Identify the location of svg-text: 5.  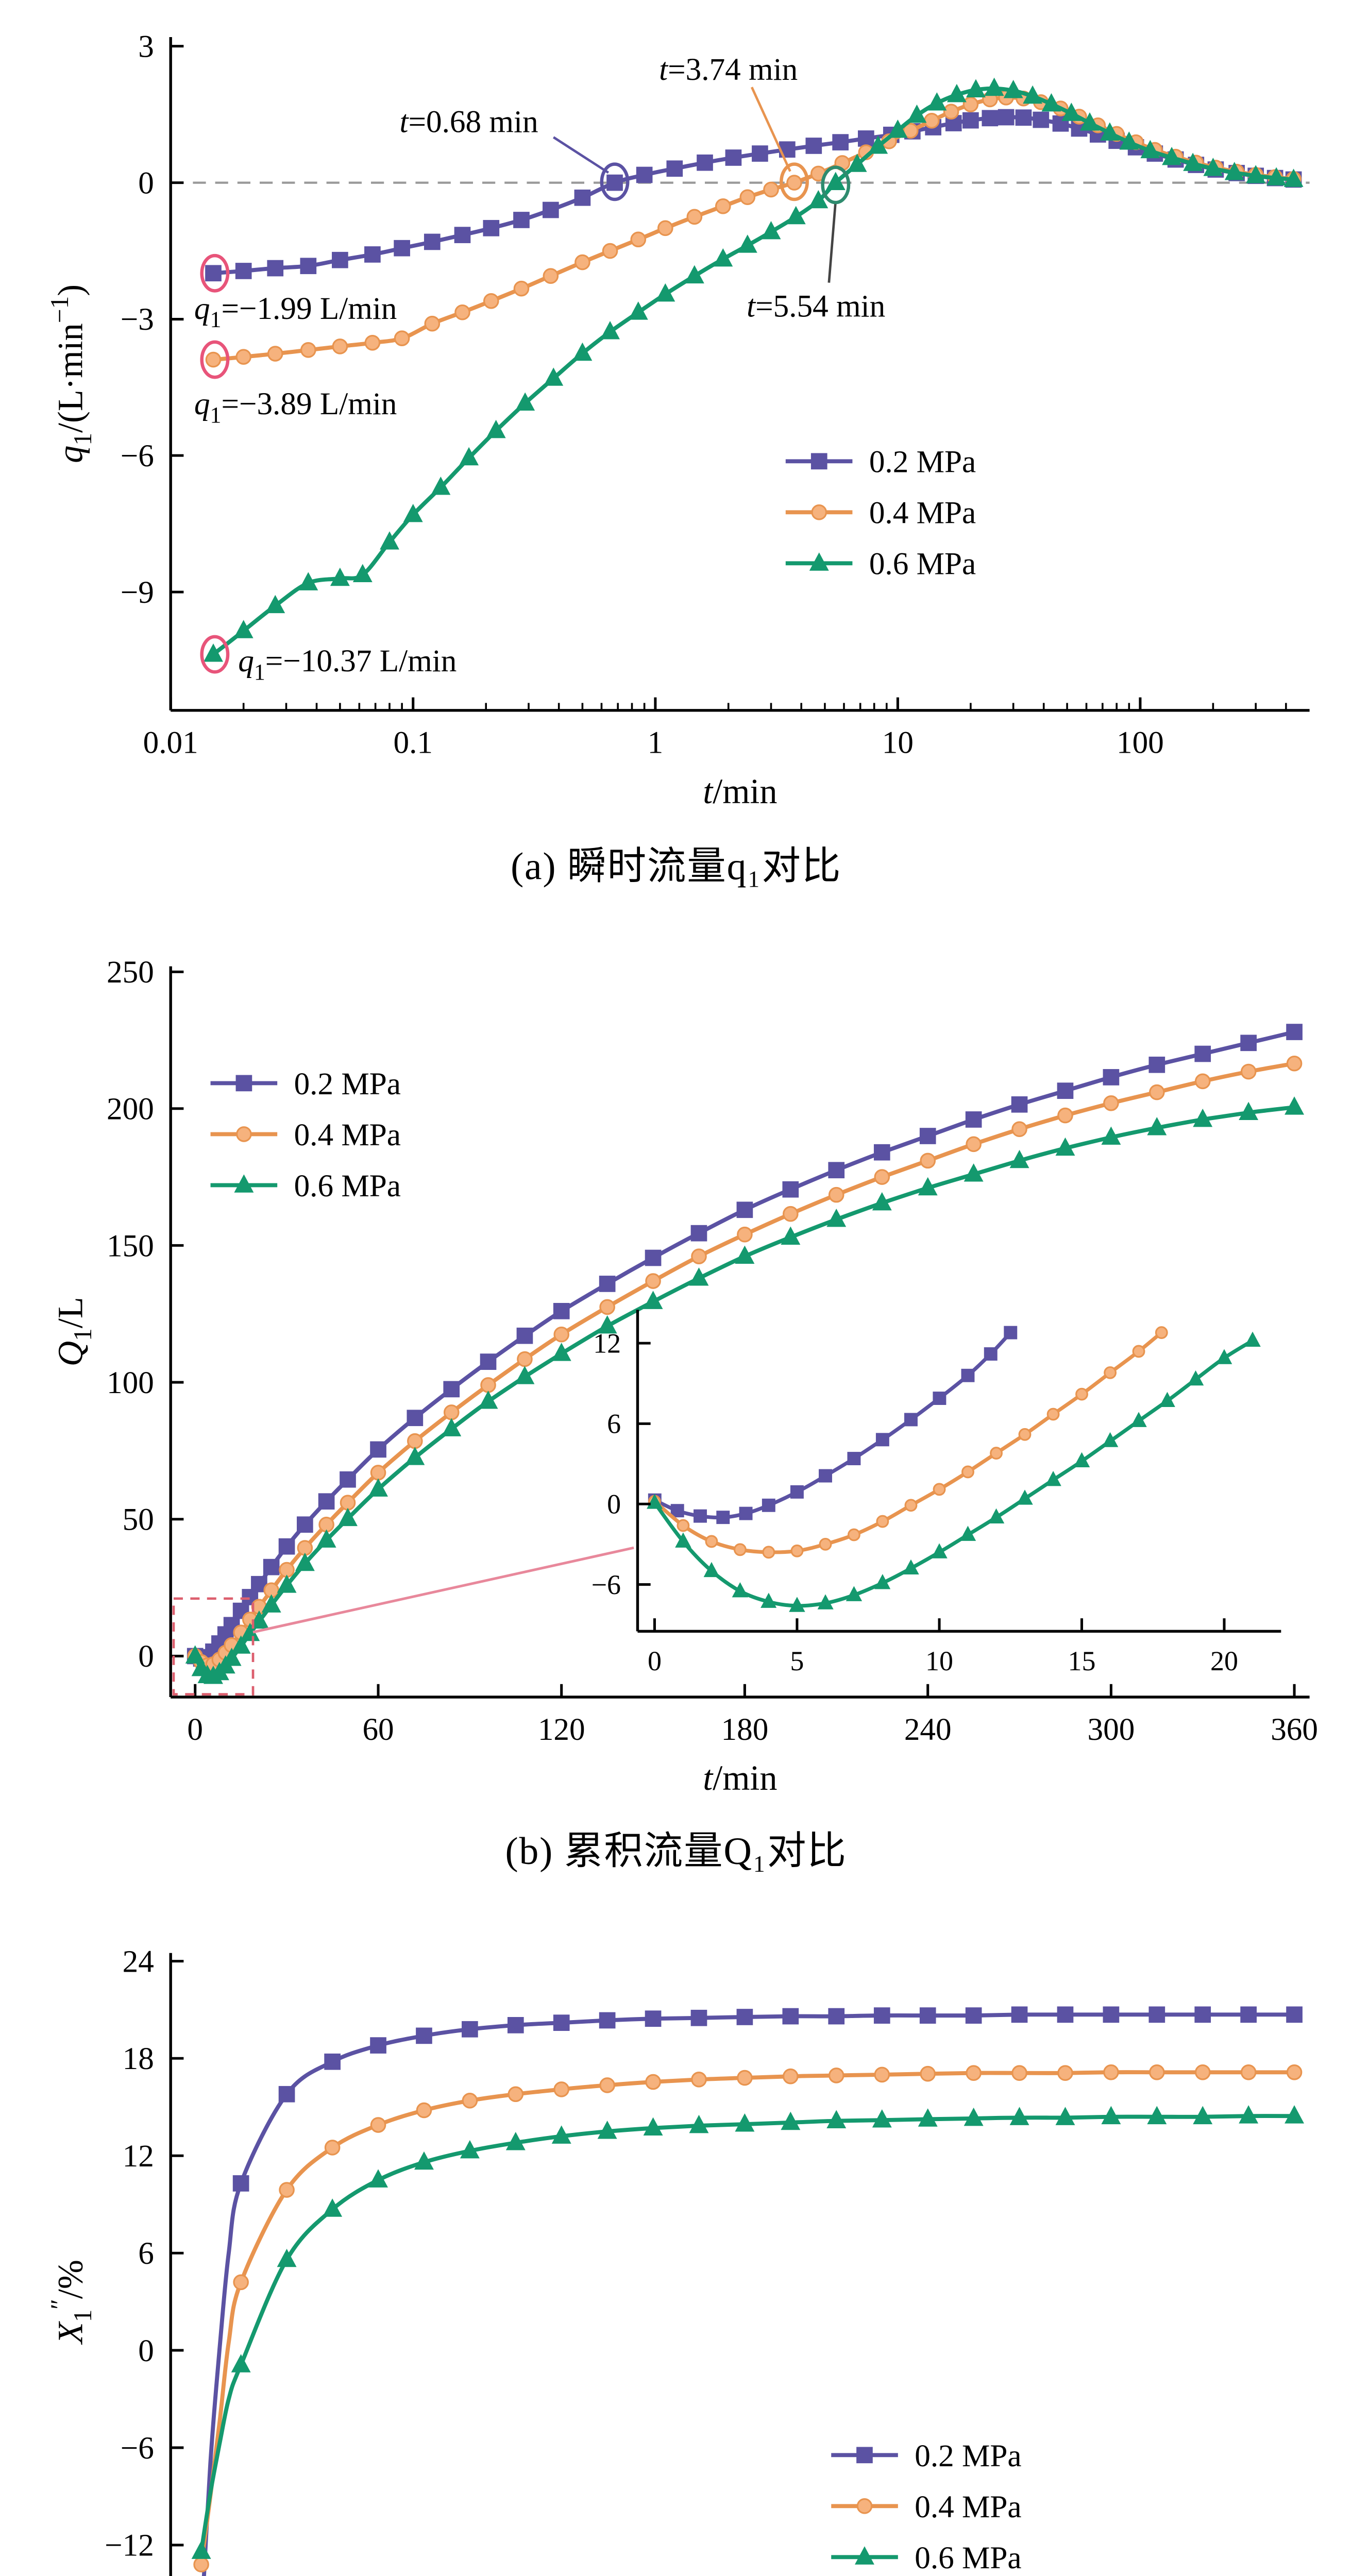
(797, 1661).